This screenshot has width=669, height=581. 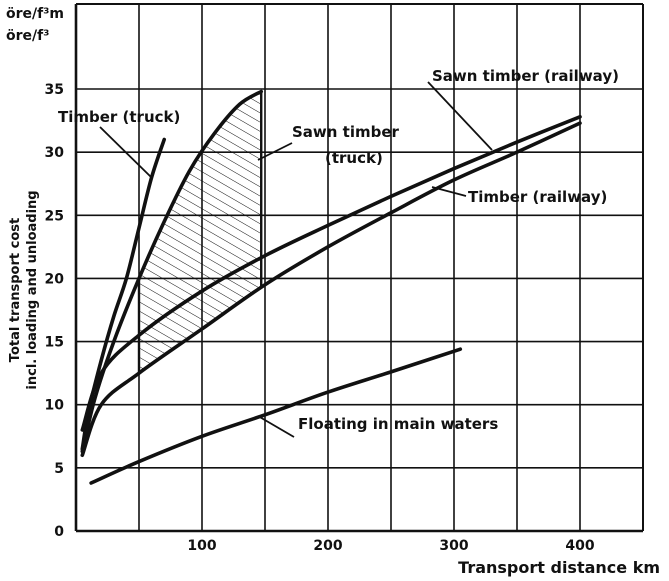 I want to click on hatch-fill, so click(x=199, y=233).